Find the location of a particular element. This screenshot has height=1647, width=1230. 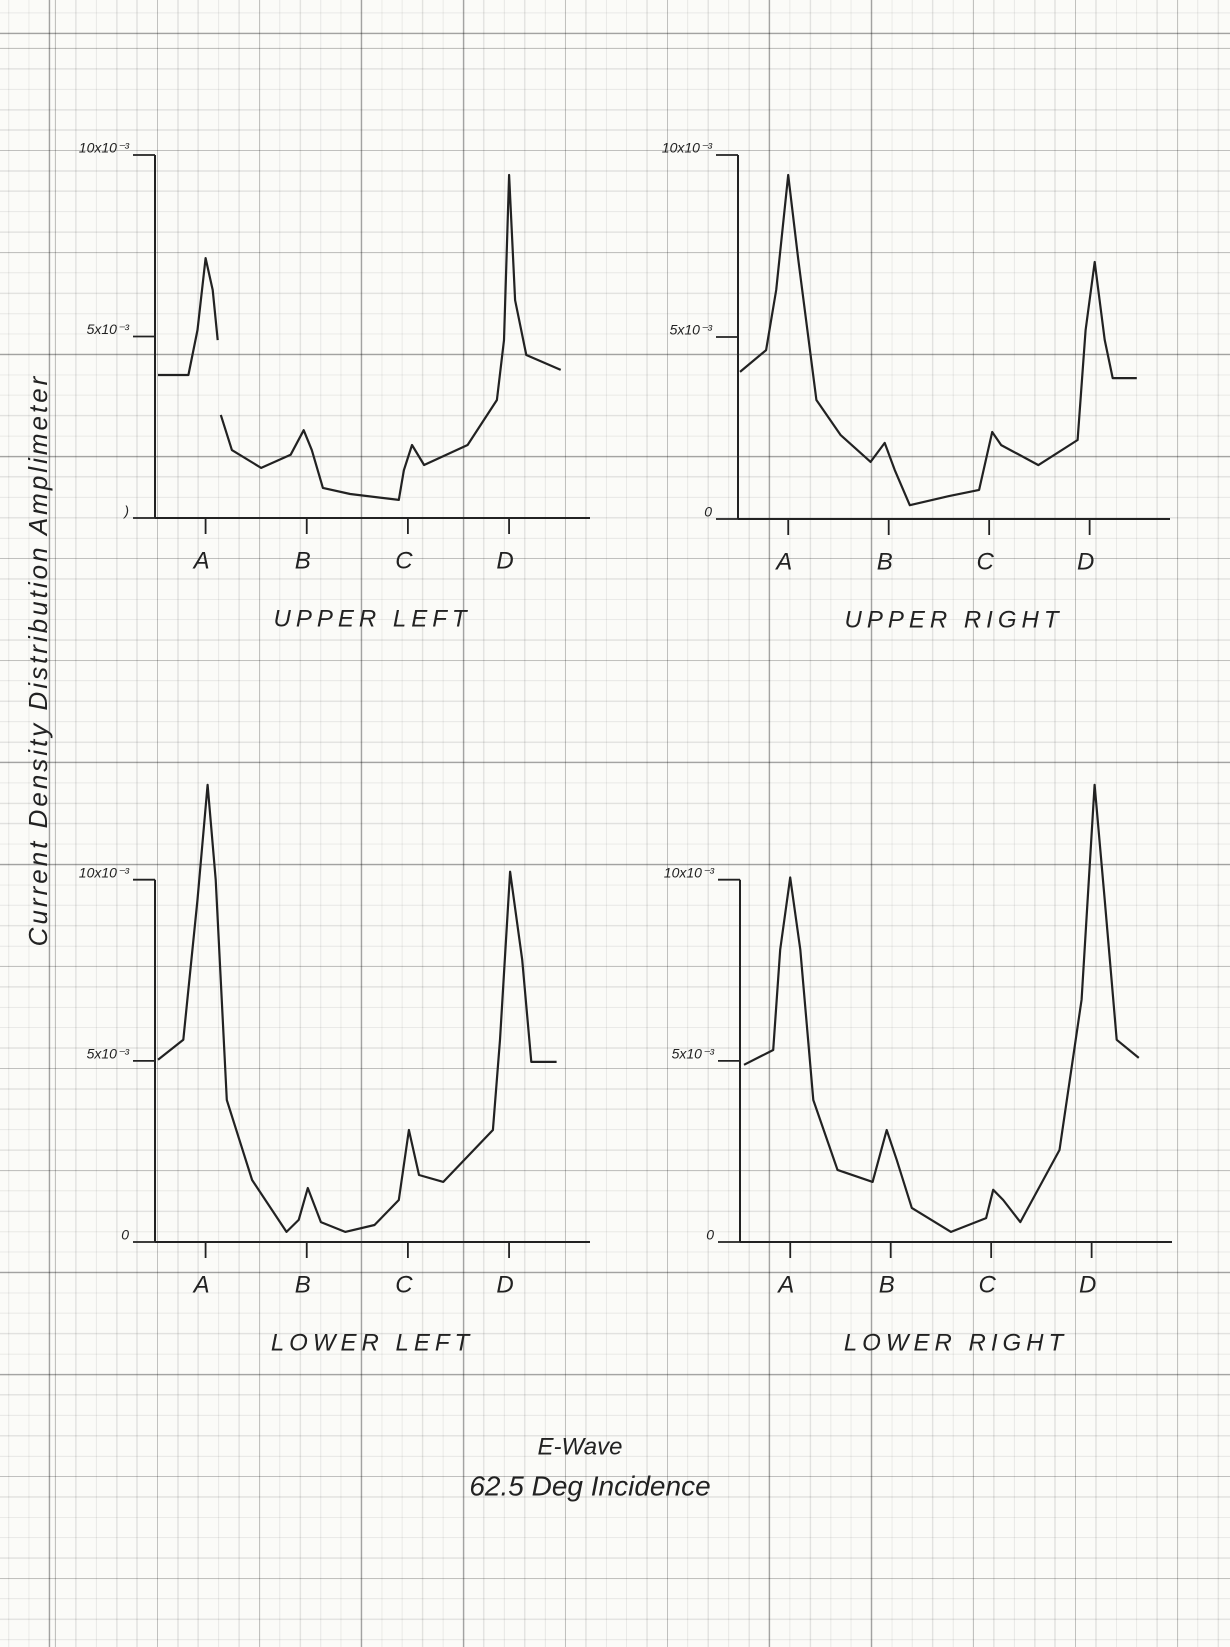

chart-title: UPPER LEFT is located at coordinates (372, 618).